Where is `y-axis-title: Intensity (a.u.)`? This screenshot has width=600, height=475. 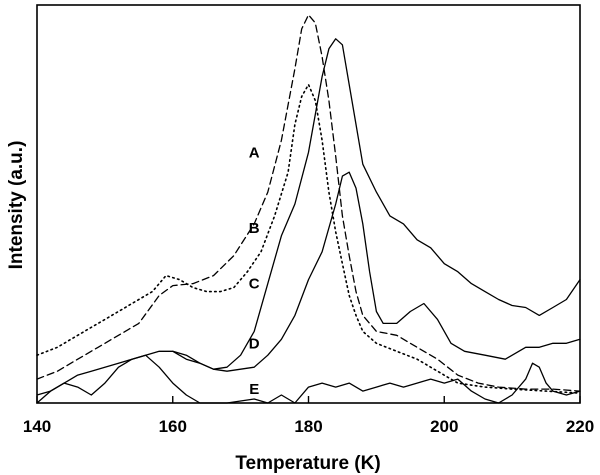 y-axis-title: Intensity (a.u.) is located at coordinates (16, 205).